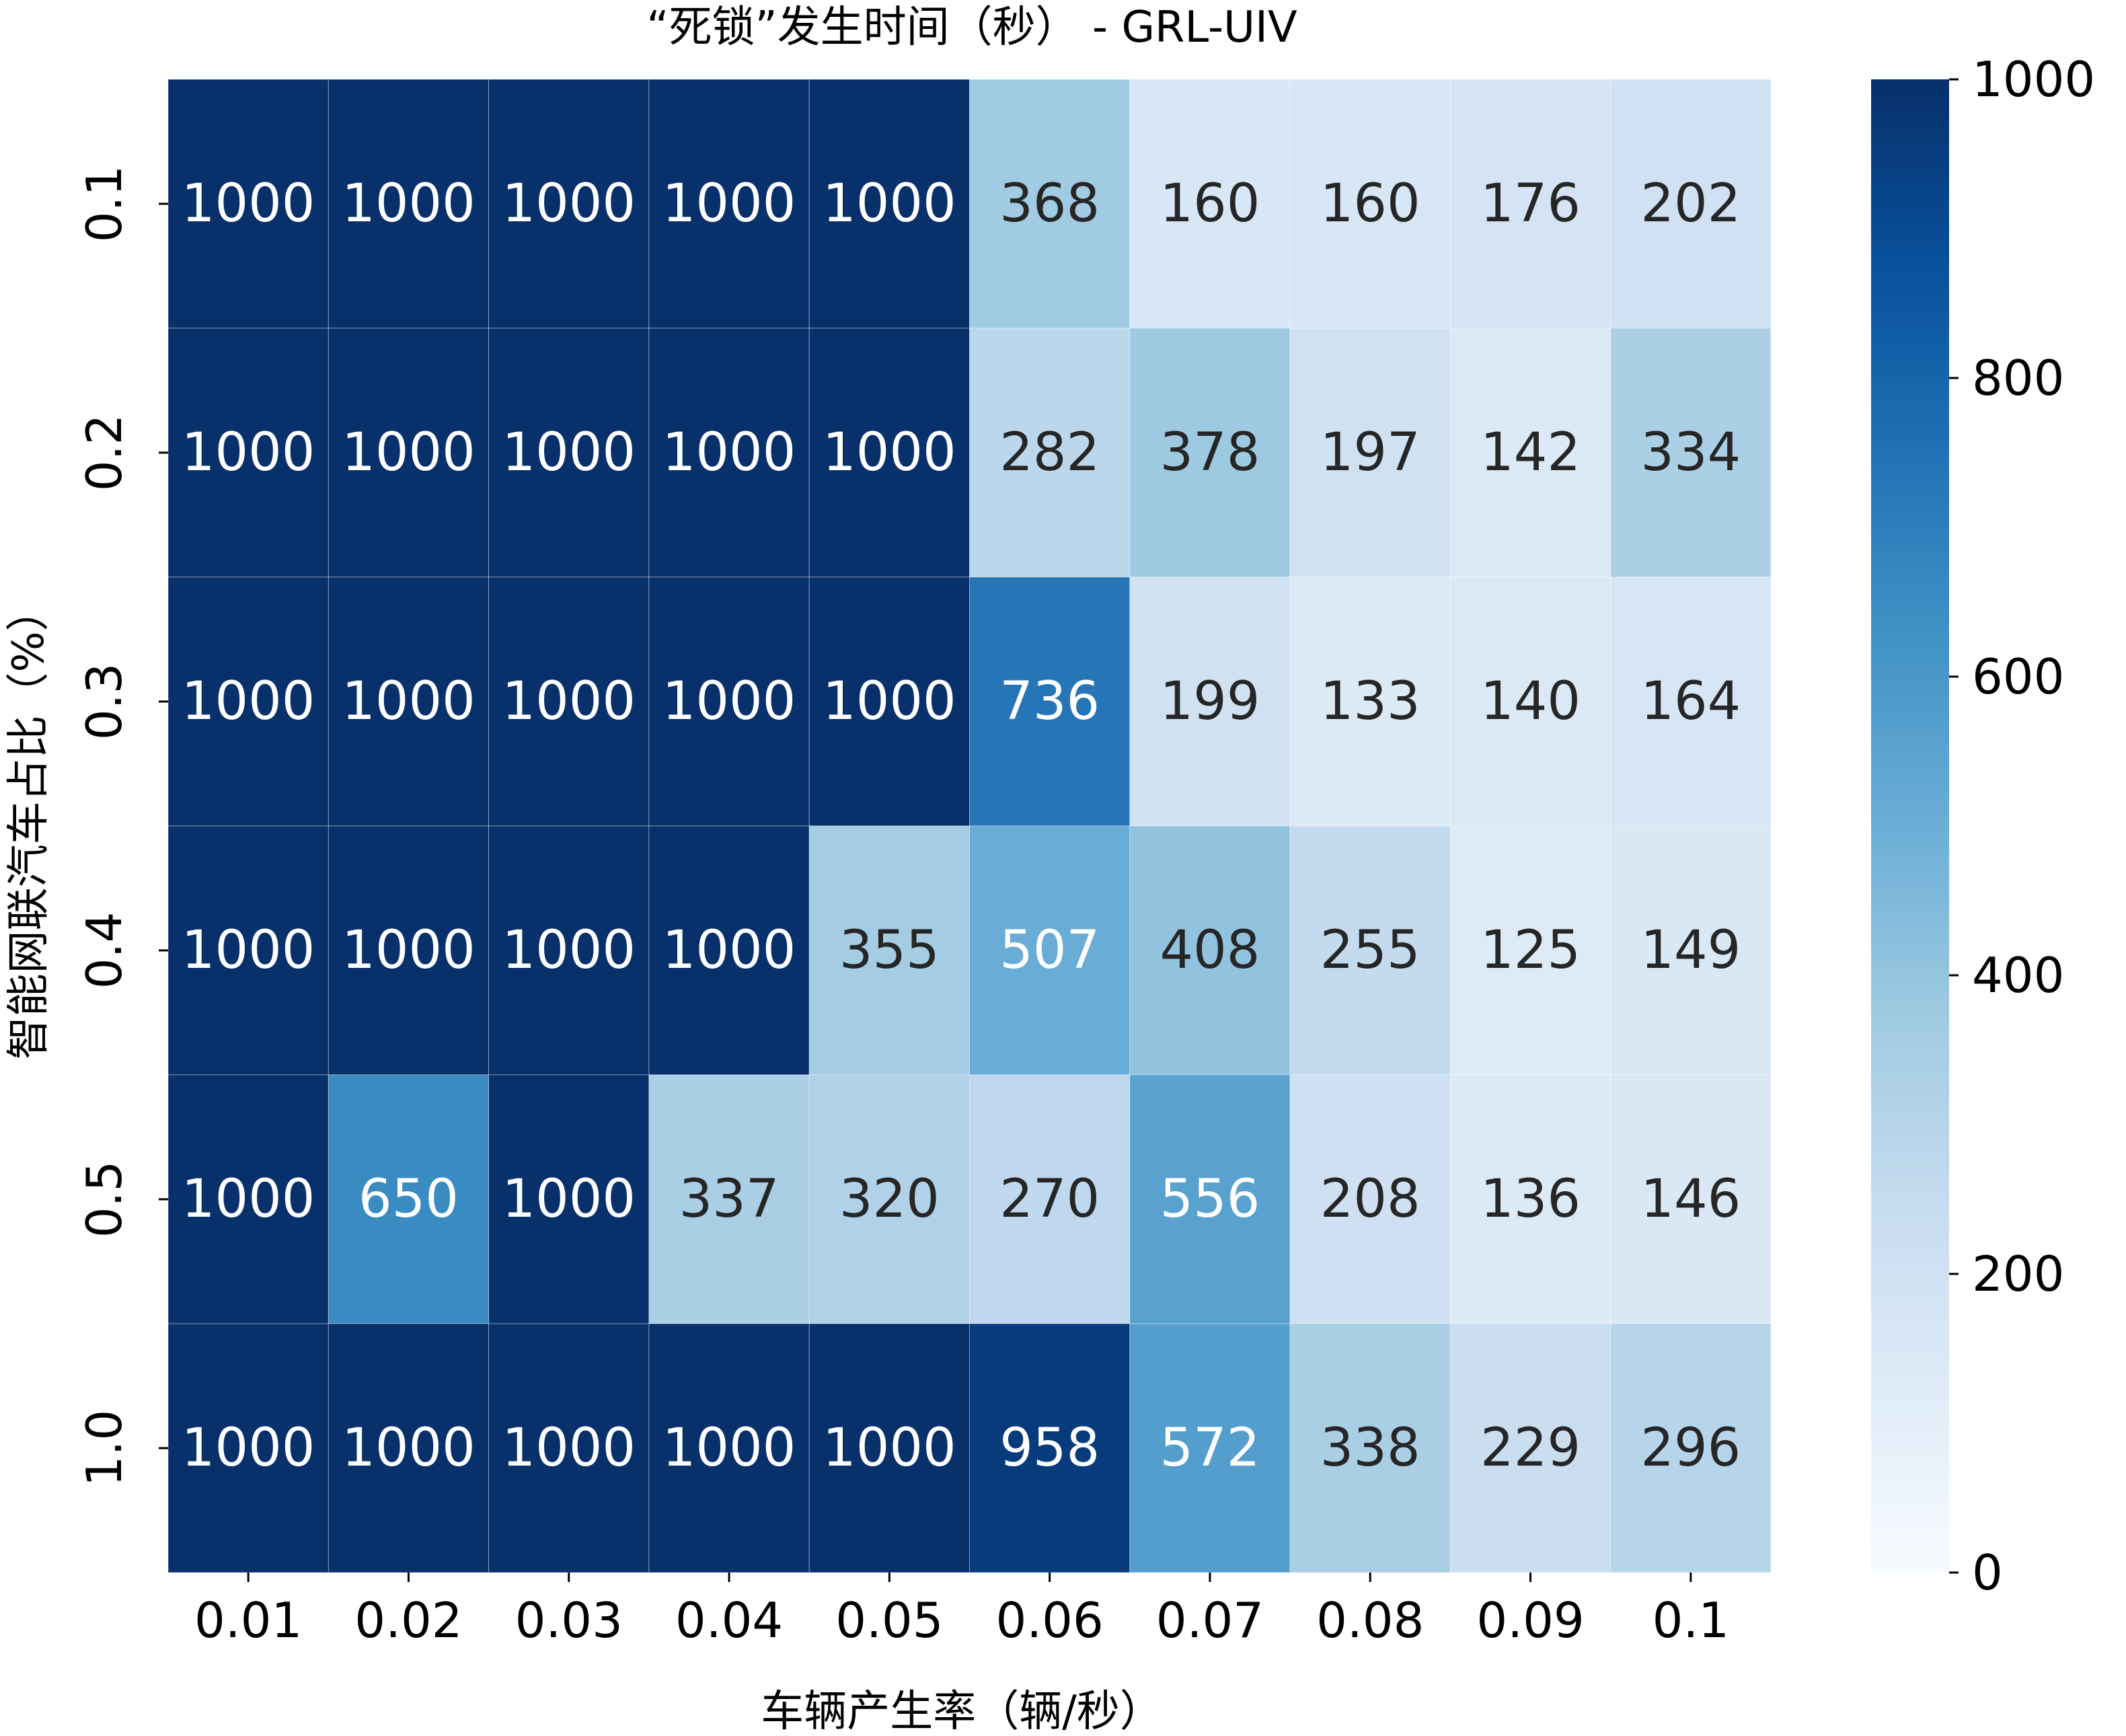 The width and height of the screenshot is (2126, 1736). Describe the element at coordinates (29, 824) in the screenshot. I see `y-axis-label: 智能网联汽车占比（%）` at that location.